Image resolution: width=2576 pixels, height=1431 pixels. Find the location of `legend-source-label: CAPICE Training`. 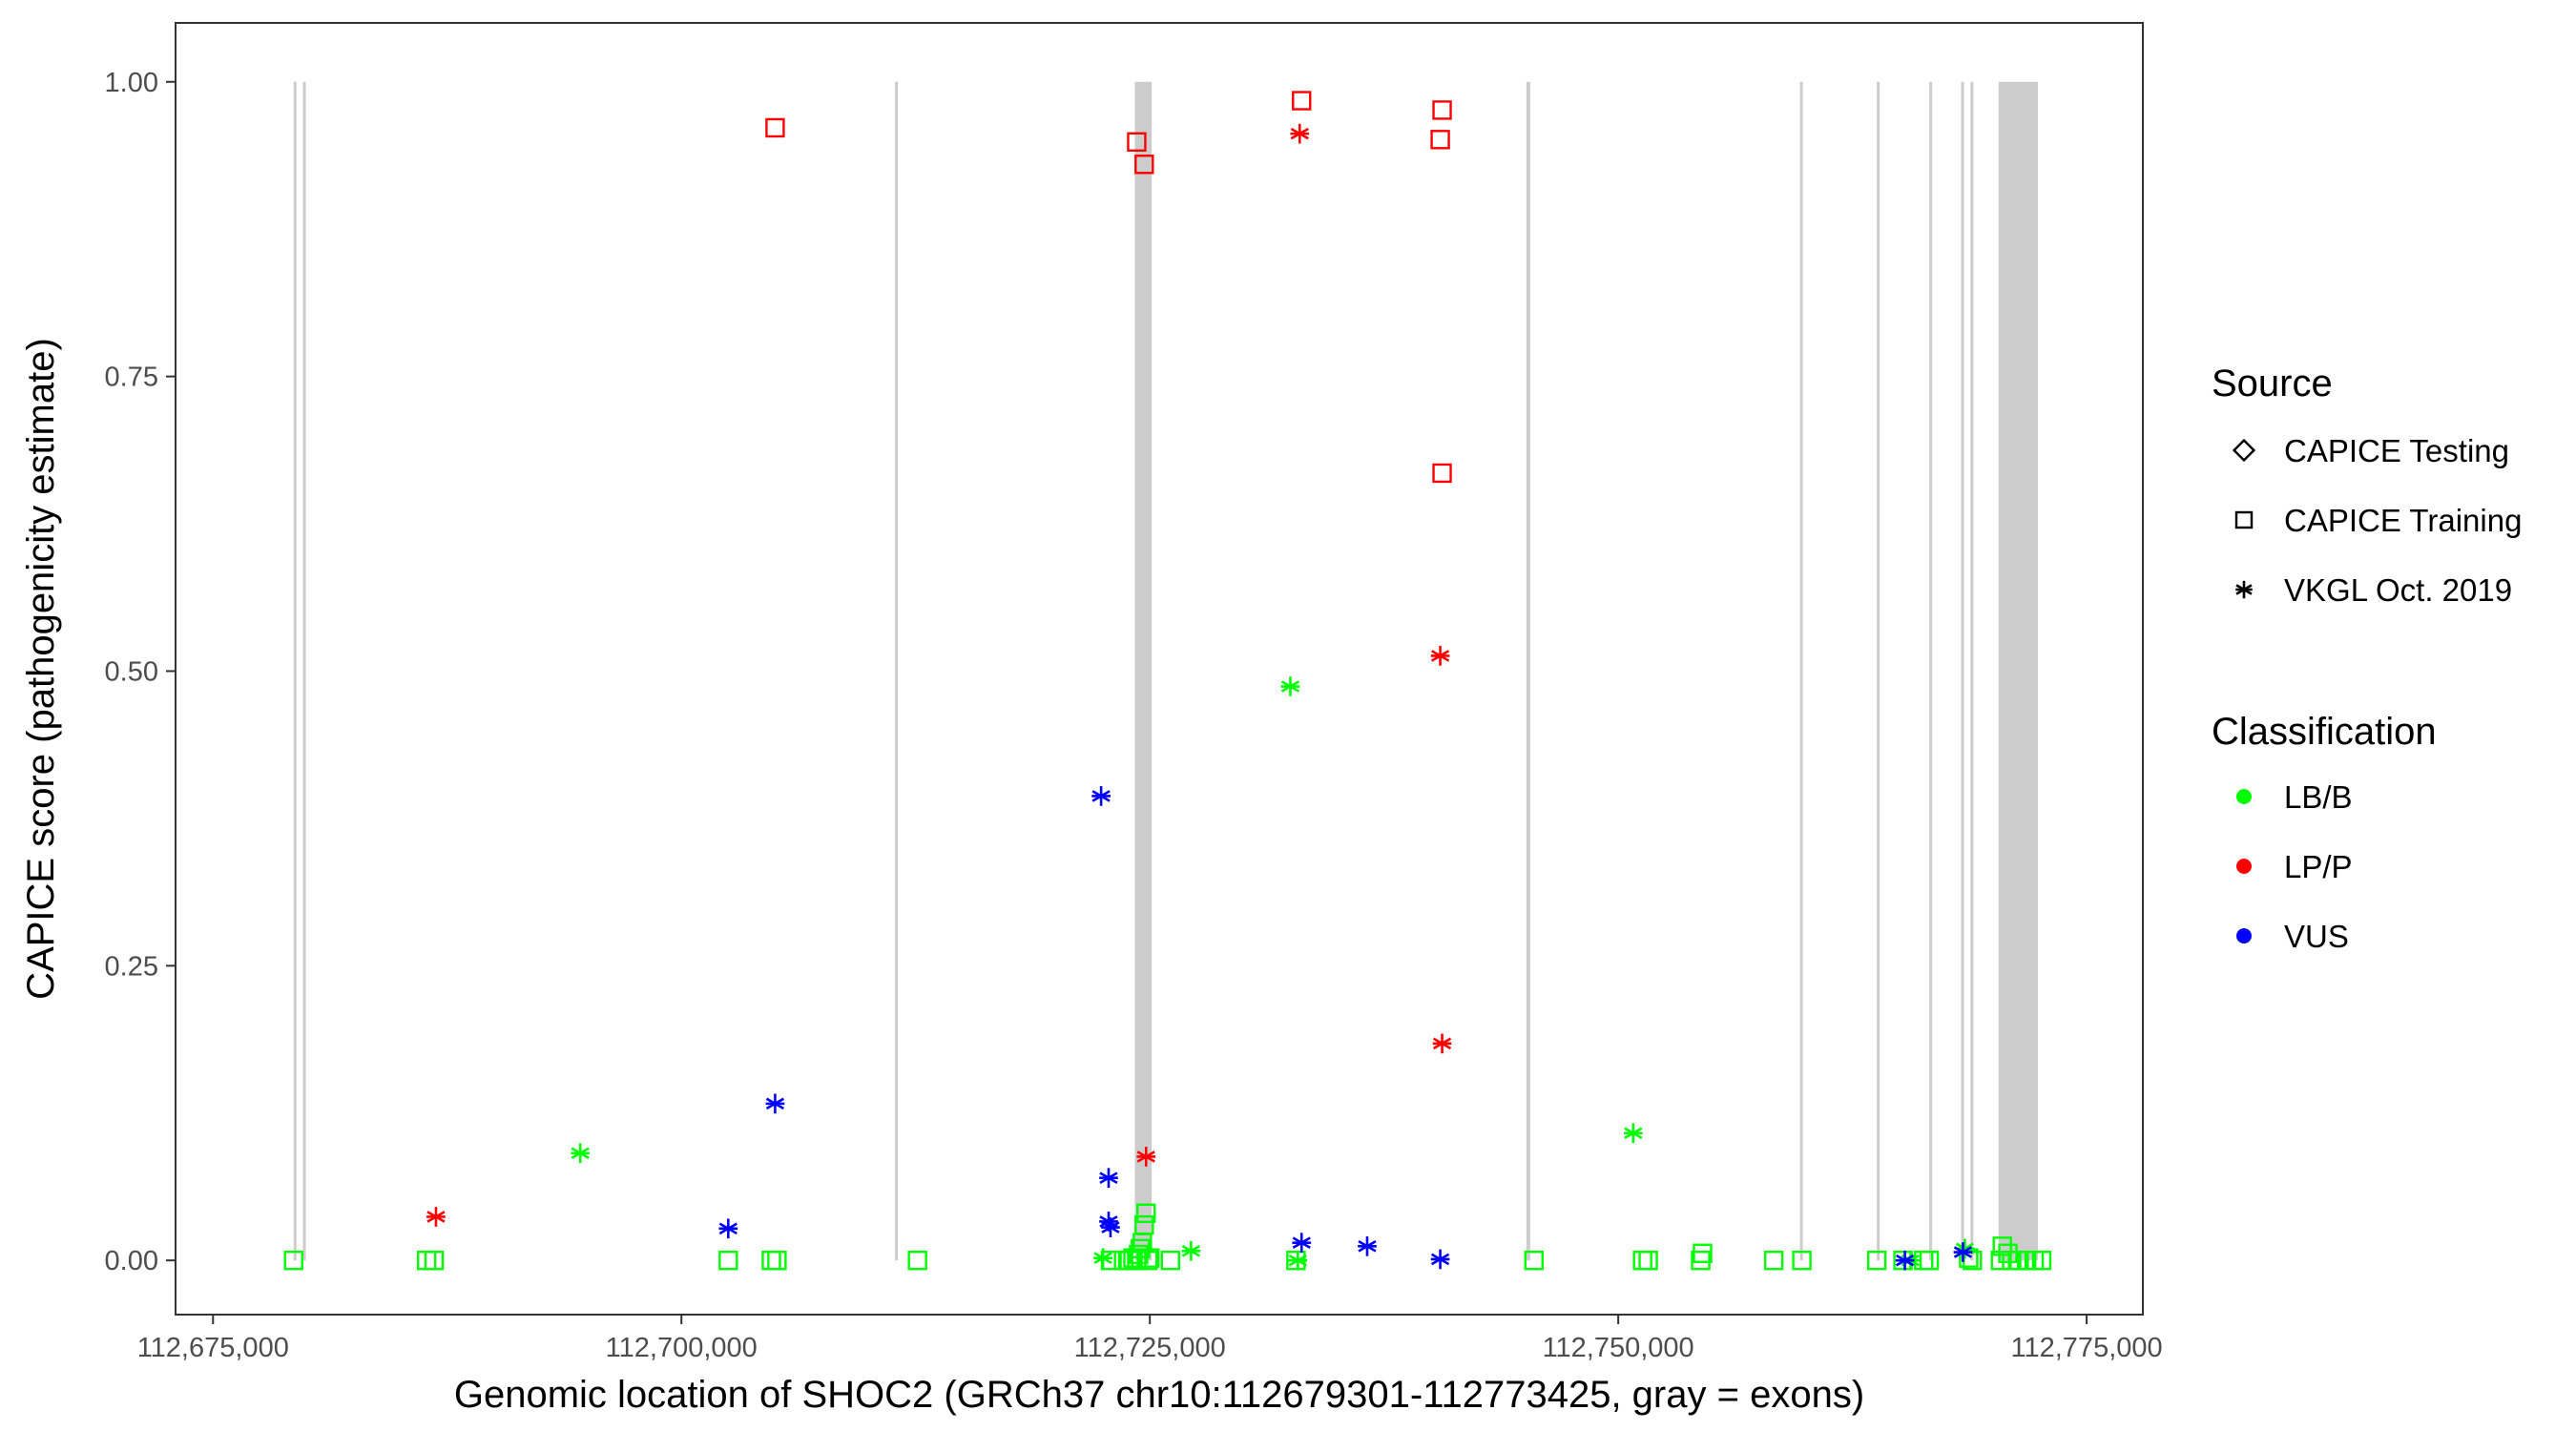

legend-source-label: CAPICE Training is located at coordinates (2403, 520).